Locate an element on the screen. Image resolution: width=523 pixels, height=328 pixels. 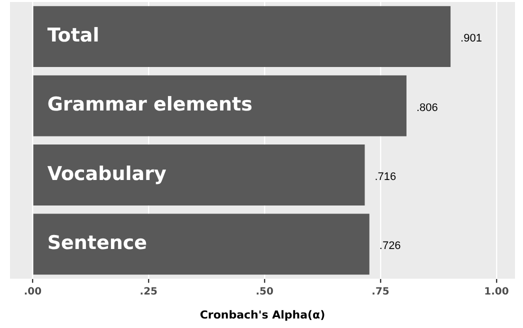
data-label: .806 is located at coordinates (427, 108).